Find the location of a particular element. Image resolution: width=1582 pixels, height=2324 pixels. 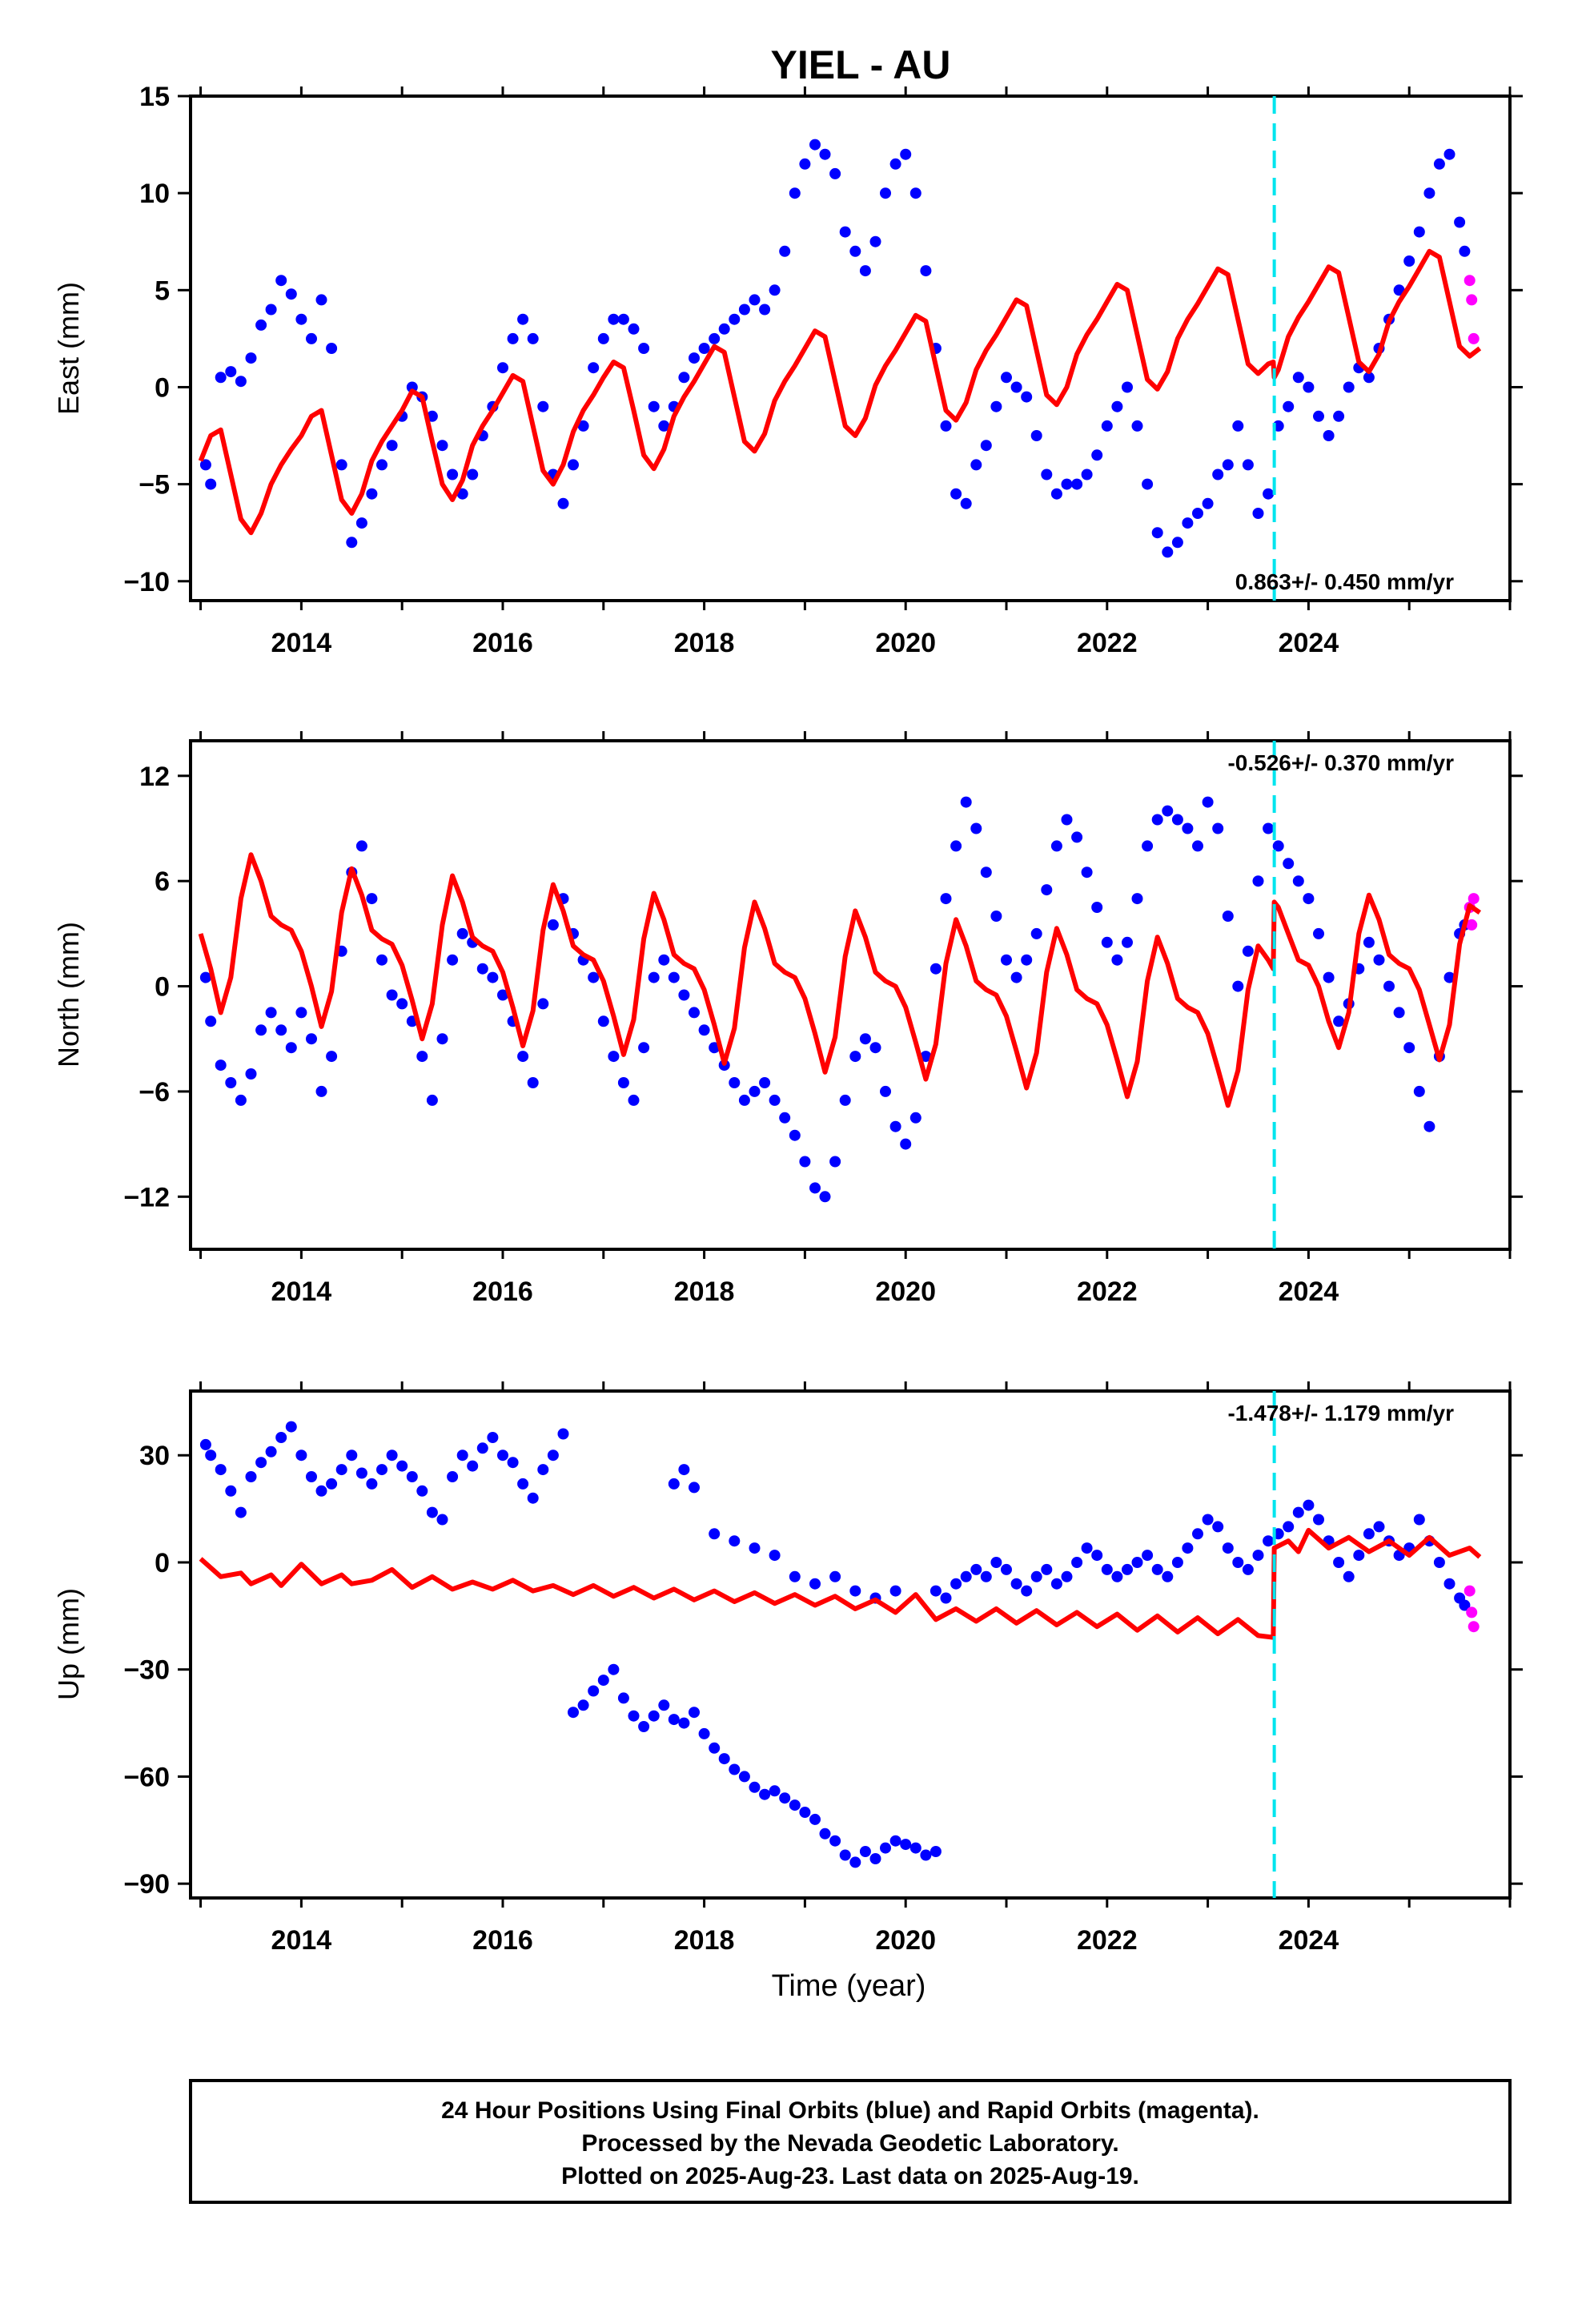

east-data-layer is located at coordinates (840, 348).